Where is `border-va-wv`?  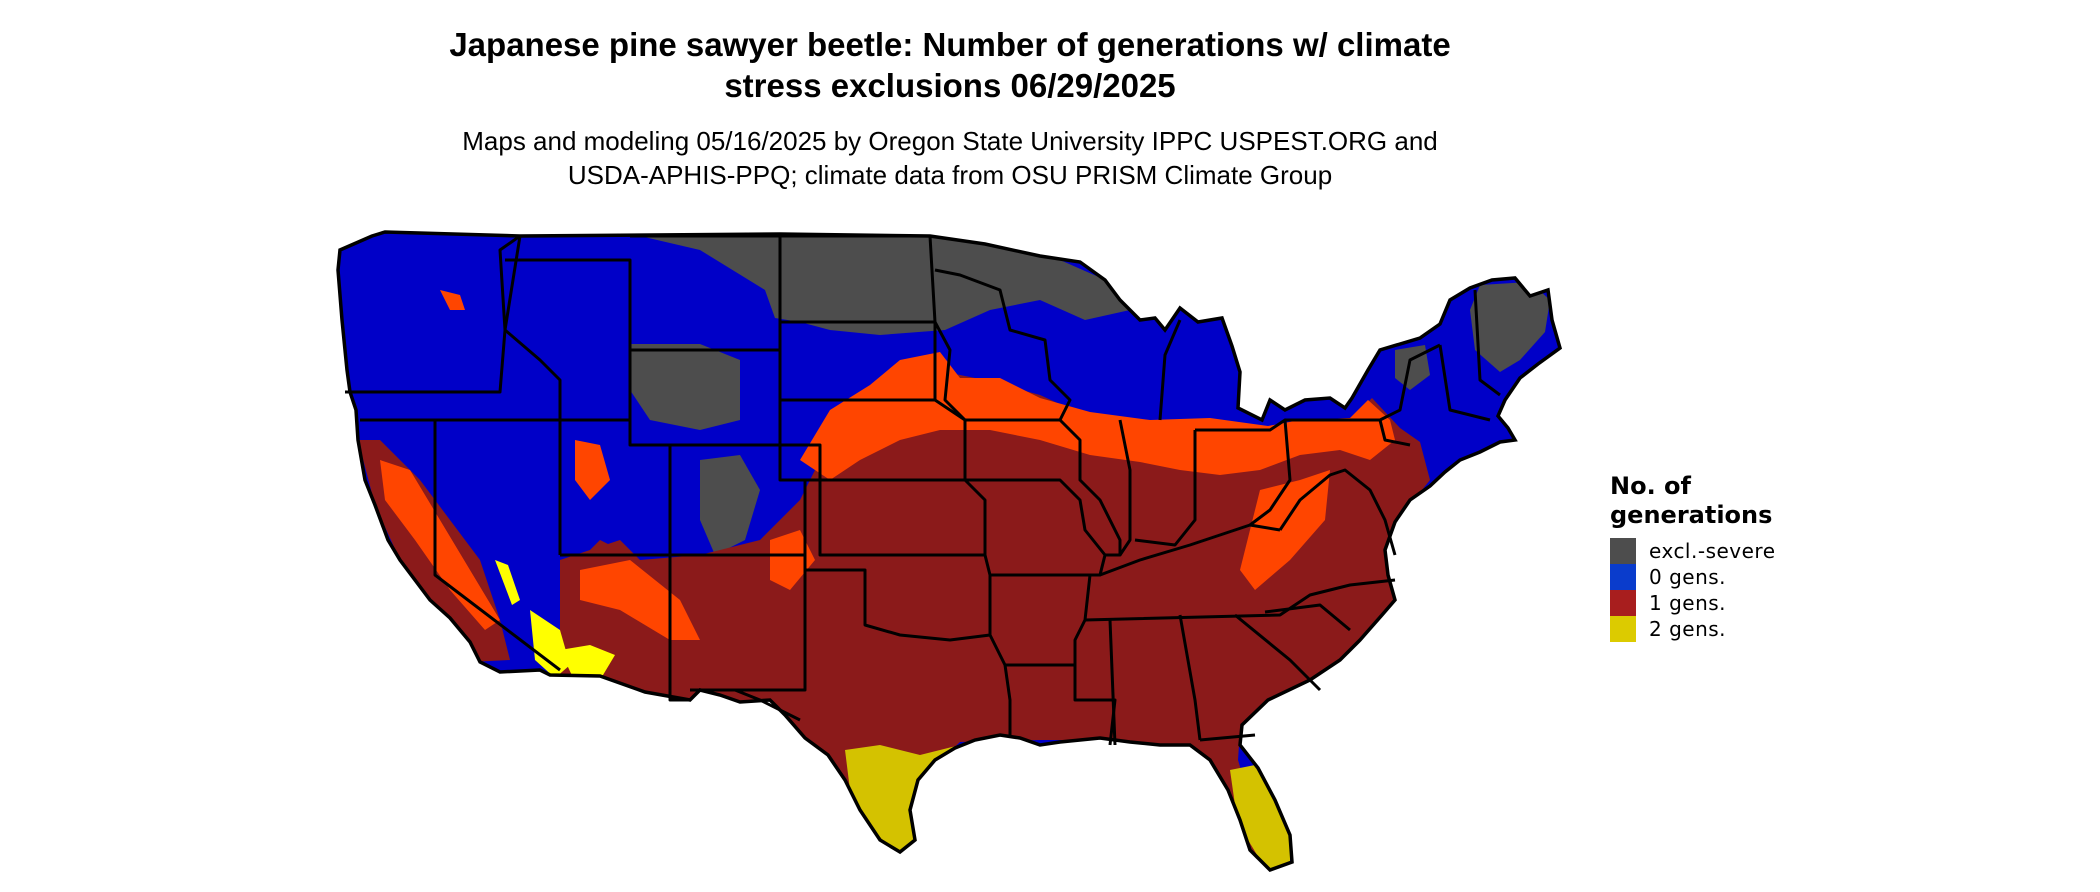
border-va-wv is located at coordinates (1337, 512).